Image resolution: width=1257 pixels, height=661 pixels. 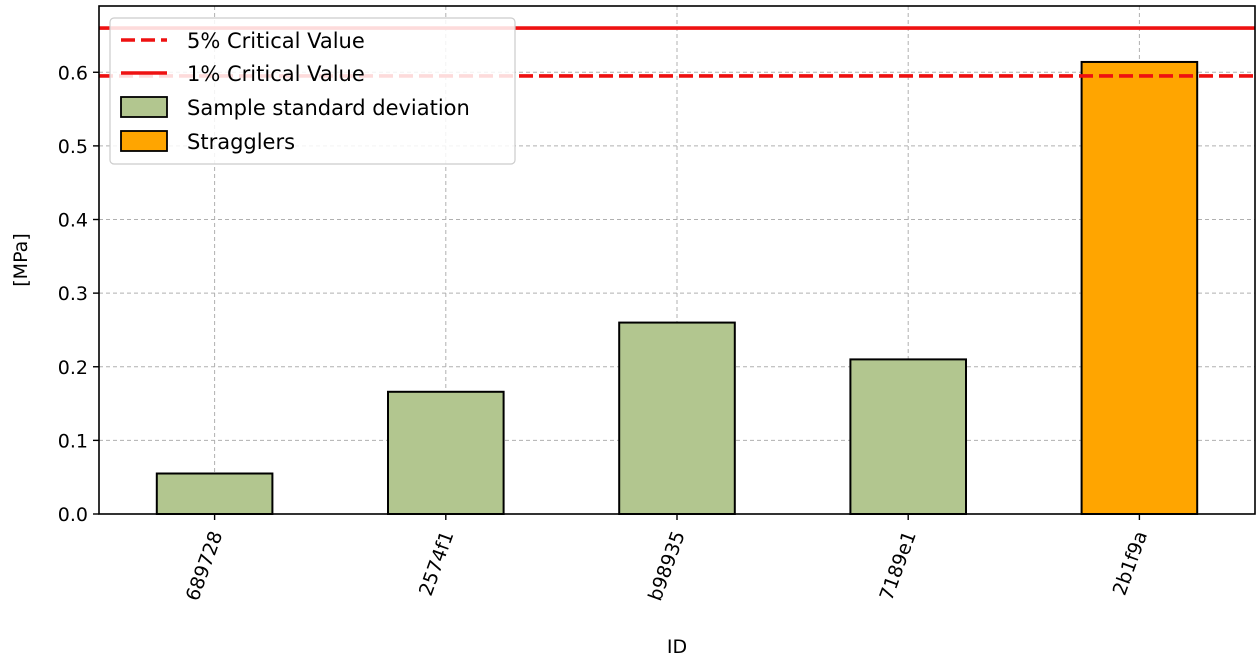 What do you see at coordinates (1139, 288) in the screenshot?
I see `bar-straggler` at bounding box center [1139, 288].